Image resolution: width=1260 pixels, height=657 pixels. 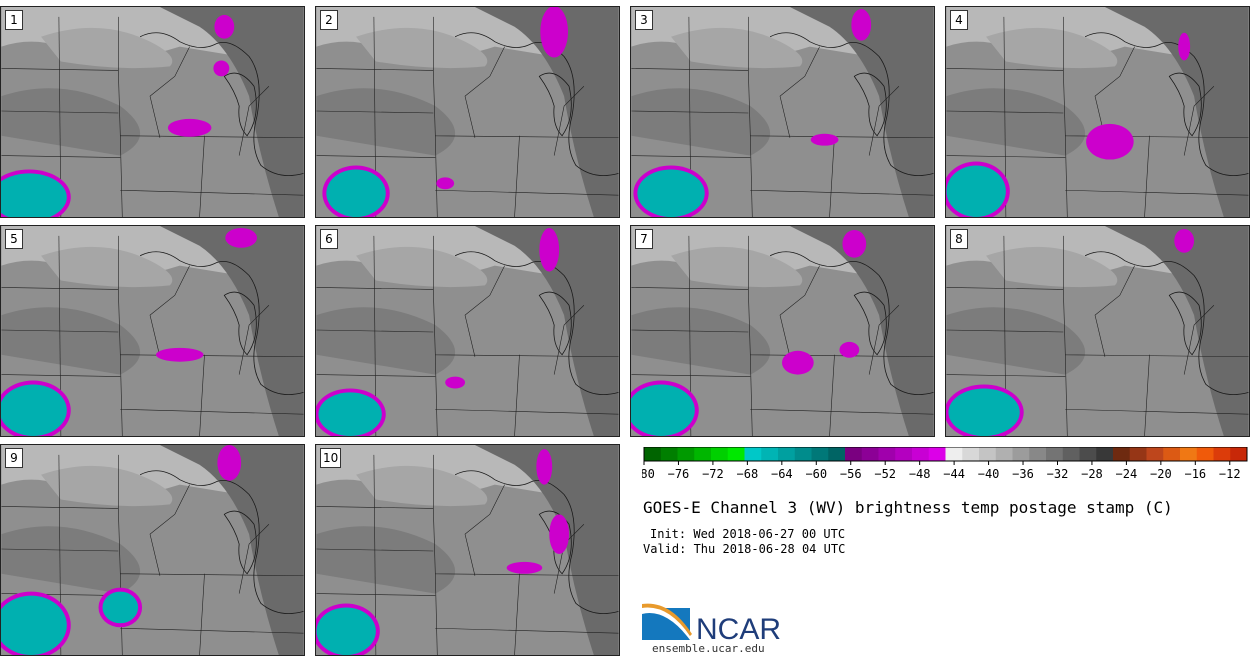 What do you see at coordinates (152, 550) in the screenshot?
I see `member-panel: 9` at bounding box center [152, 550].